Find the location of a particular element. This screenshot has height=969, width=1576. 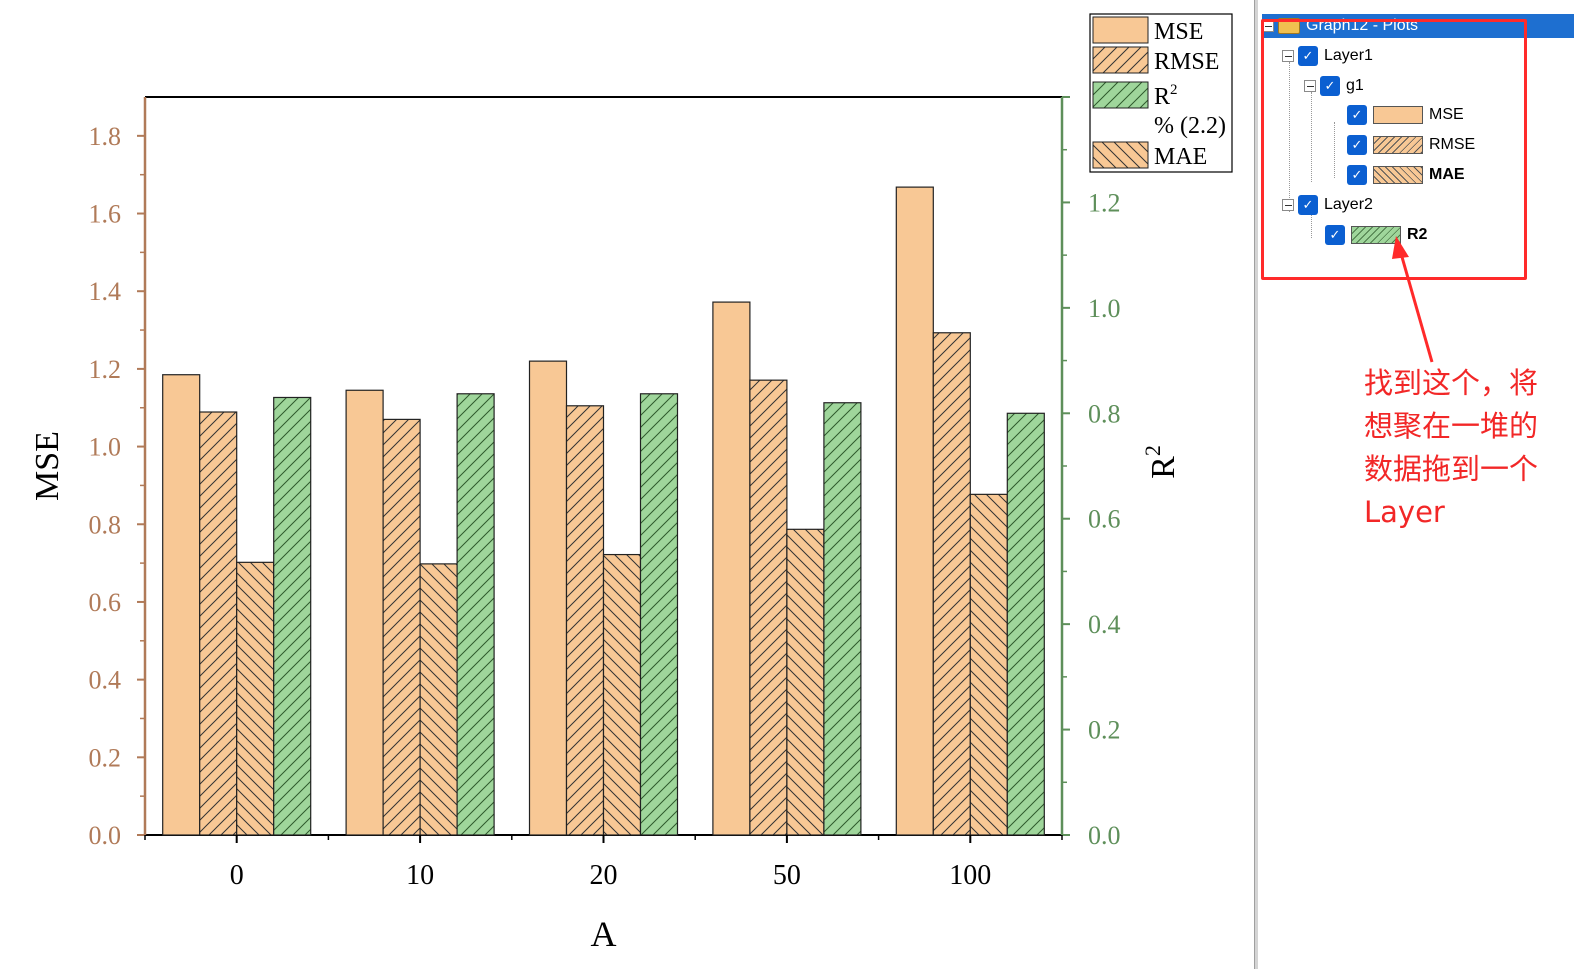

left-tick-label: 0.6 is located at coordinates (105, 602).